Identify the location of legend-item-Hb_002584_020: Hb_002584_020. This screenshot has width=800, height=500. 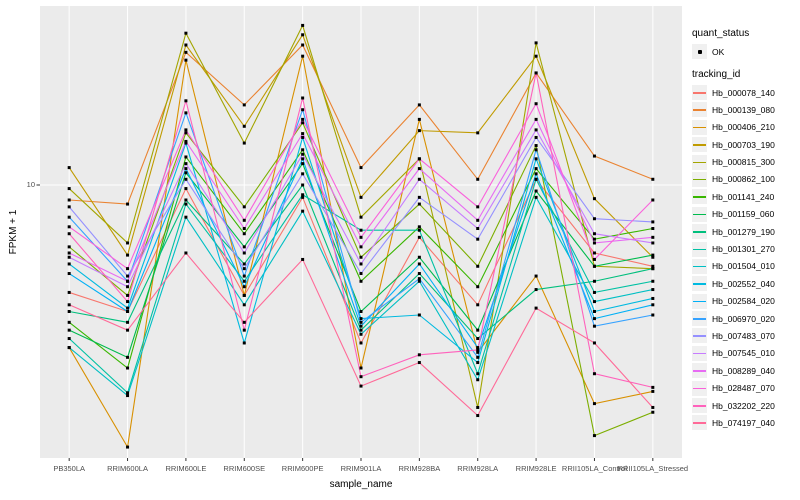
(745, 301).